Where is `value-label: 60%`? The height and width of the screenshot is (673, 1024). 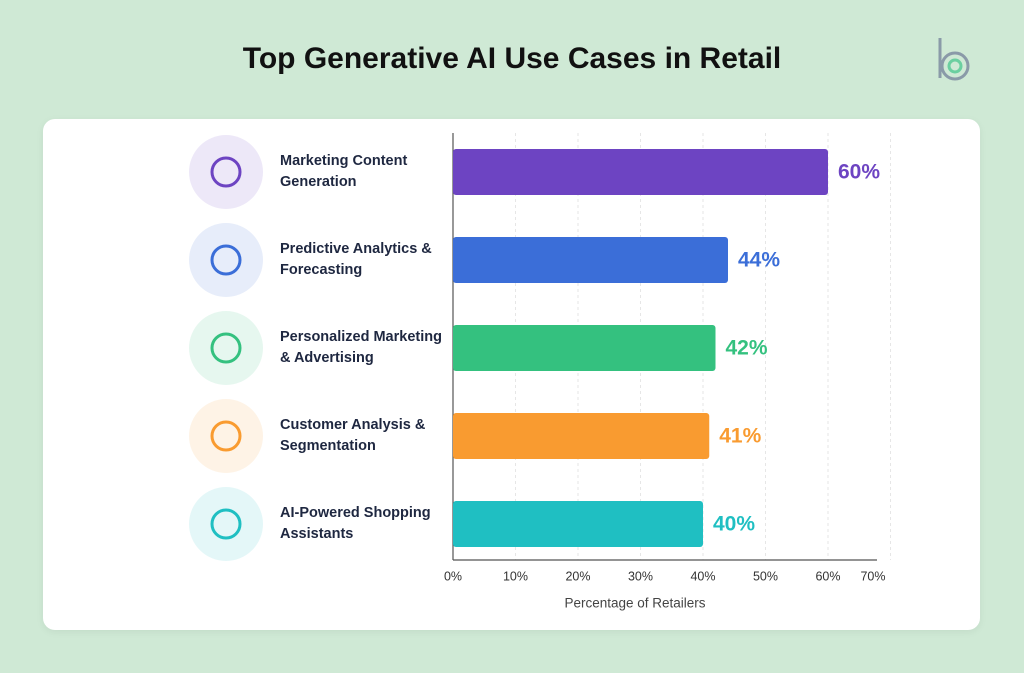 value-label: 60% is located at coordinates (859, 172).